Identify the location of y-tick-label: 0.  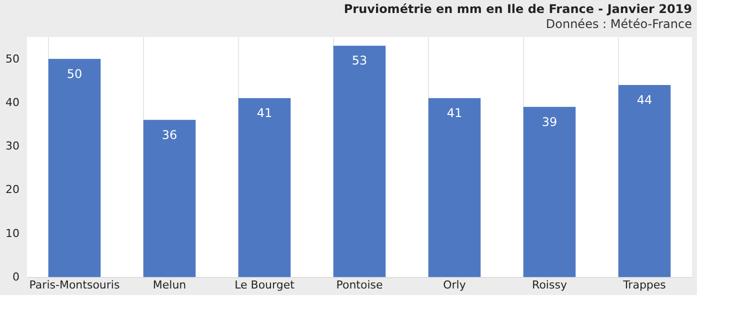
(16, 277).